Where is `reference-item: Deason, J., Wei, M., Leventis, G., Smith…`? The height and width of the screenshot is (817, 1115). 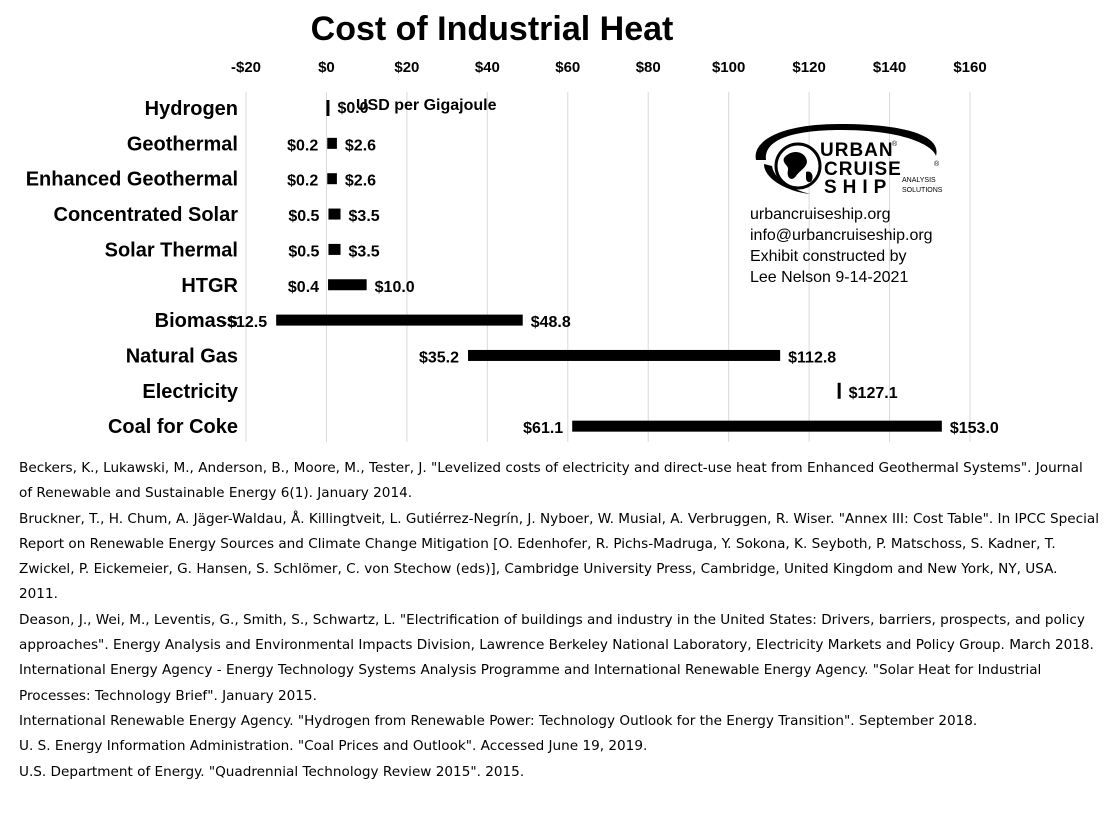 reference-item: Deason, J., Wei, M., Leventis, G., Smith… is located at coordinates (559, 633).